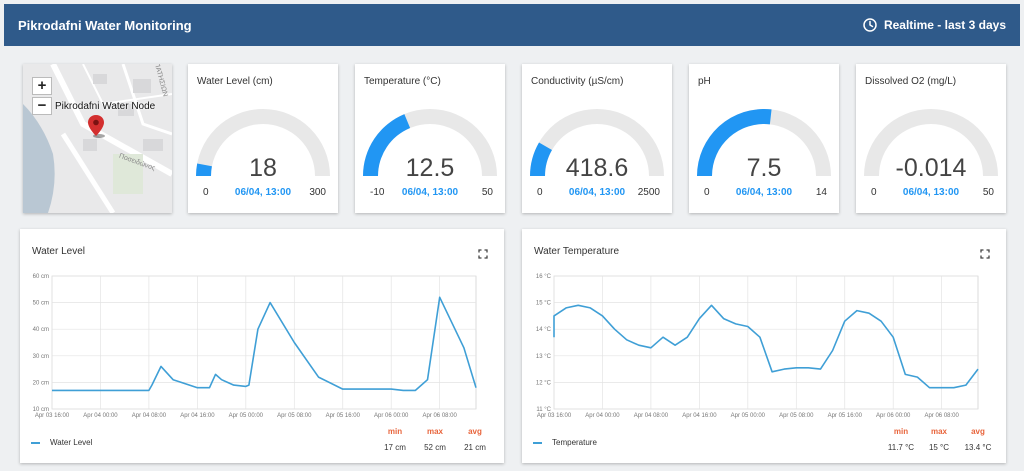  Describe the element at coordinates (544, 277) in the screenshot. I see `y-tick-label: 16 °C` at that location.